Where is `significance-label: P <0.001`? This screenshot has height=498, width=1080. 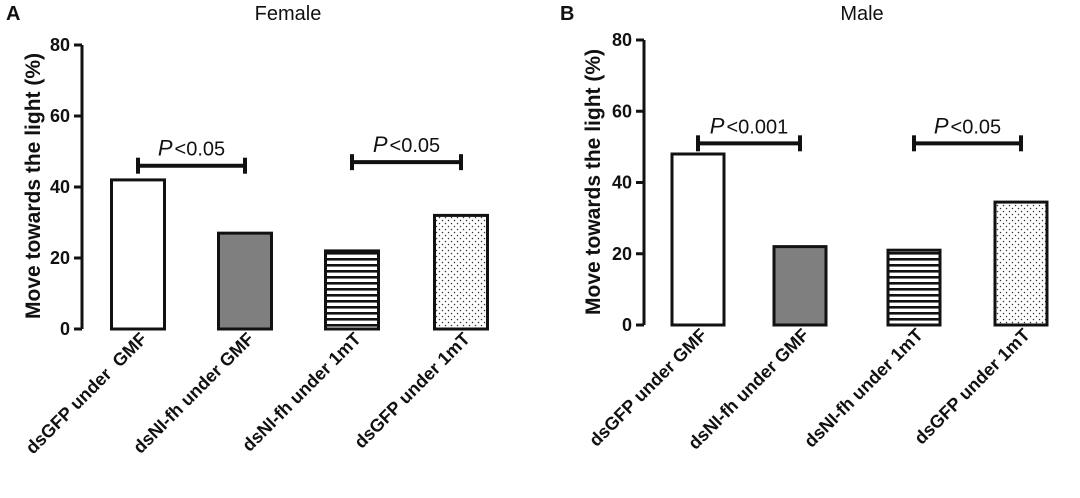 significance-label: P <0.001 is located at coordinates (749, 125).